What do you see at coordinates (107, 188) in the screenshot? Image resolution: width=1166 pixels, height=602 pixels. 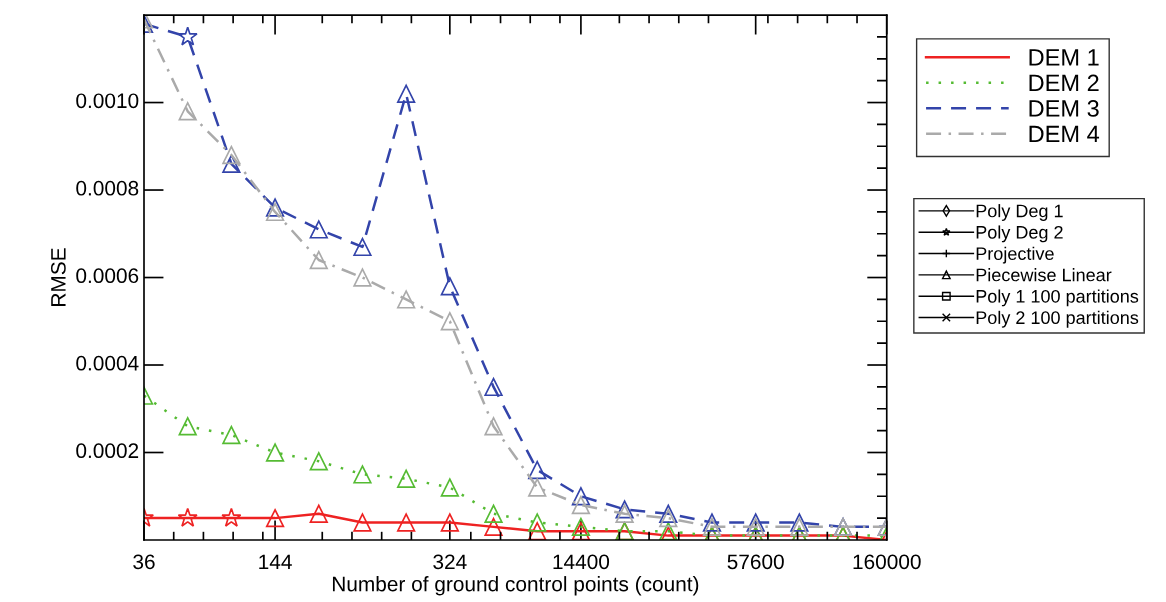 I see `y-tick-label: 0.0008` at bounding box center [107, 188].